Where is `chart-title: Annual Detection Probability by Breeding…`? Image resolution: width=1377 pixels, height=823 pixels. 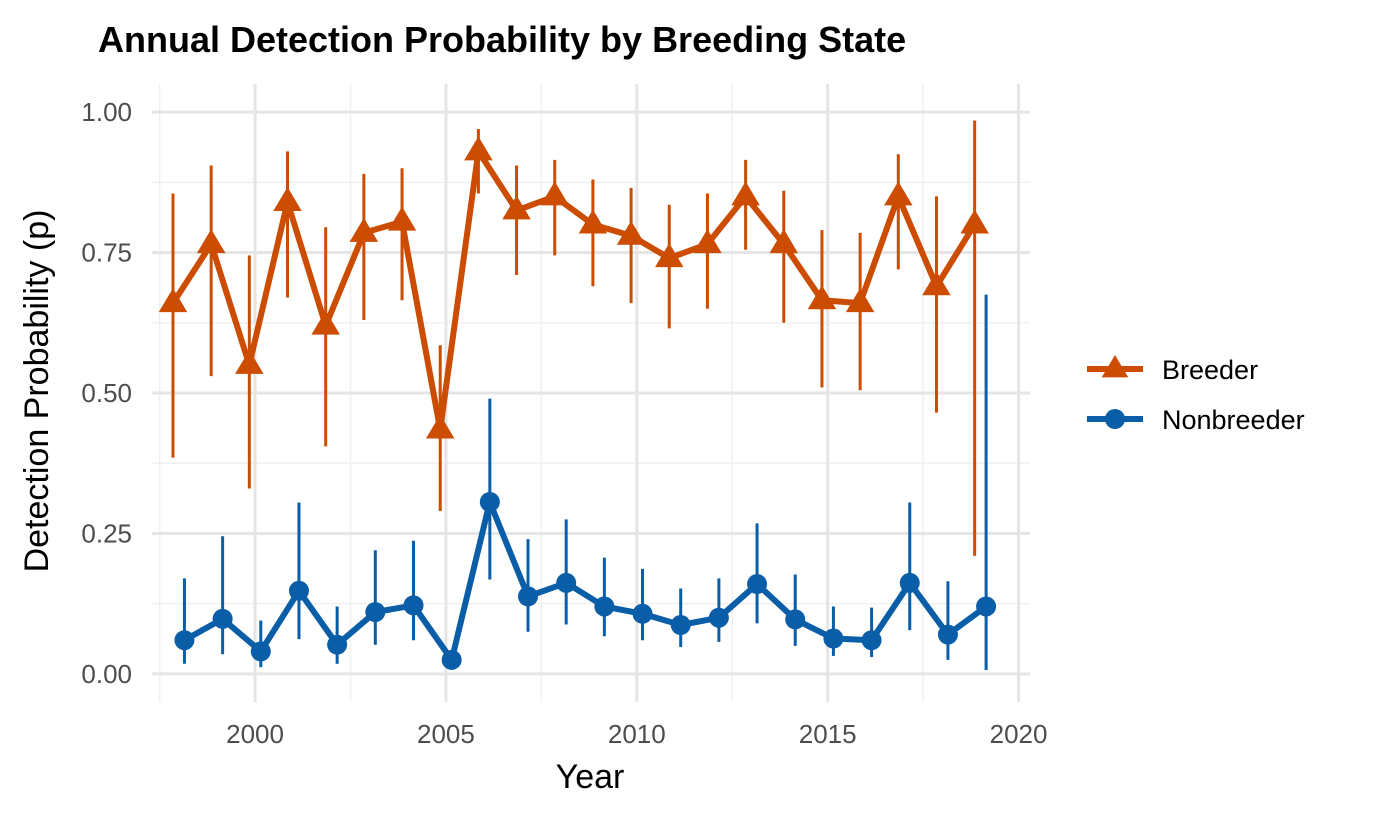
chart-title: Annual Detection Probability by Breeding… is located at coordinates (502, 39).